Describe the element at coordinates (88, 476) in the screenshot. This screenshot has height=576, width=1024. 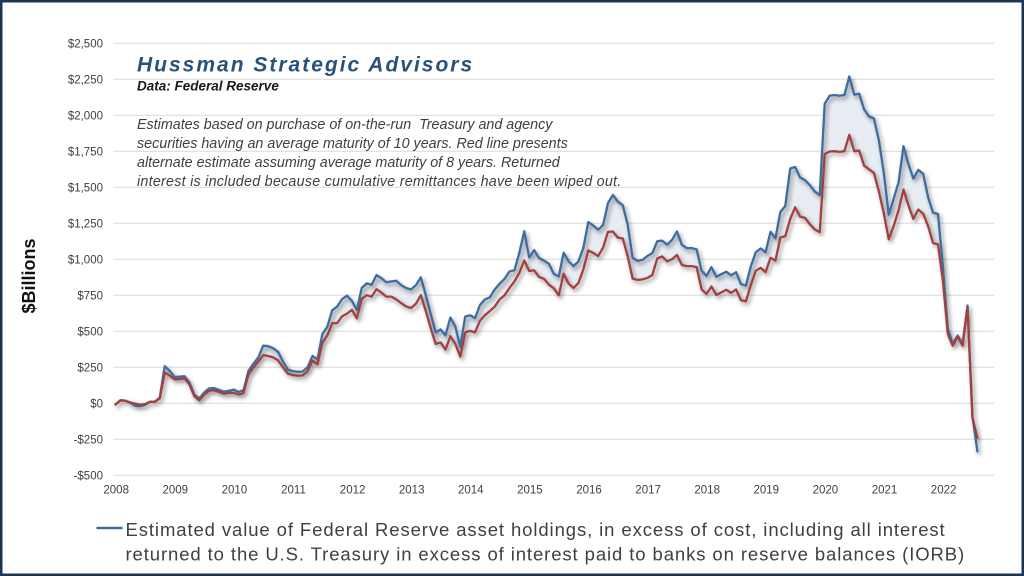
I see `svg-text: -$500` at that location.